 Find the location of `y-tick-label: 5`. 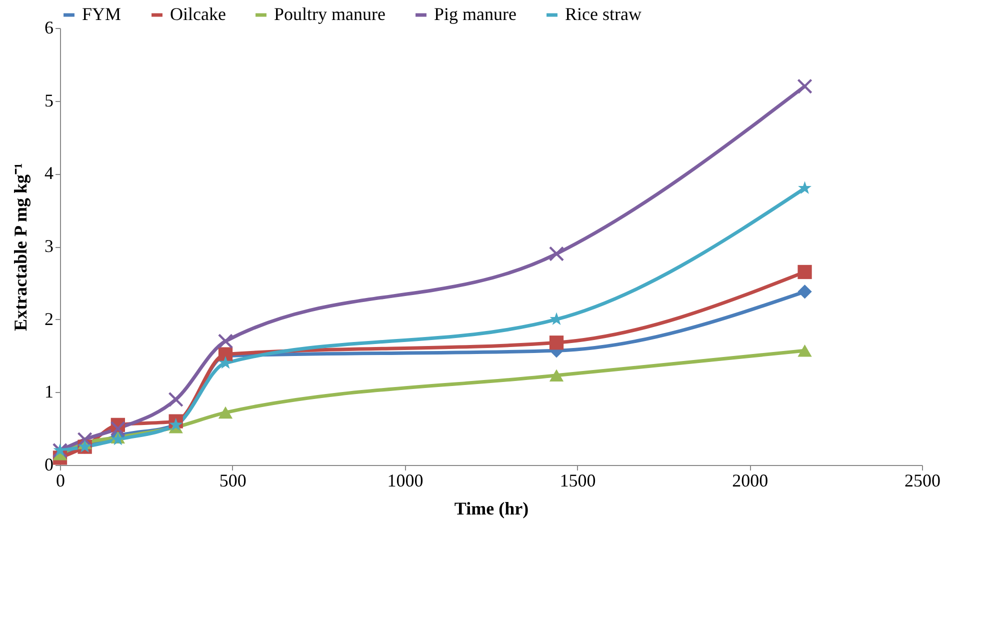

y-tick-label: 5 is located at coordinates (49, 100).